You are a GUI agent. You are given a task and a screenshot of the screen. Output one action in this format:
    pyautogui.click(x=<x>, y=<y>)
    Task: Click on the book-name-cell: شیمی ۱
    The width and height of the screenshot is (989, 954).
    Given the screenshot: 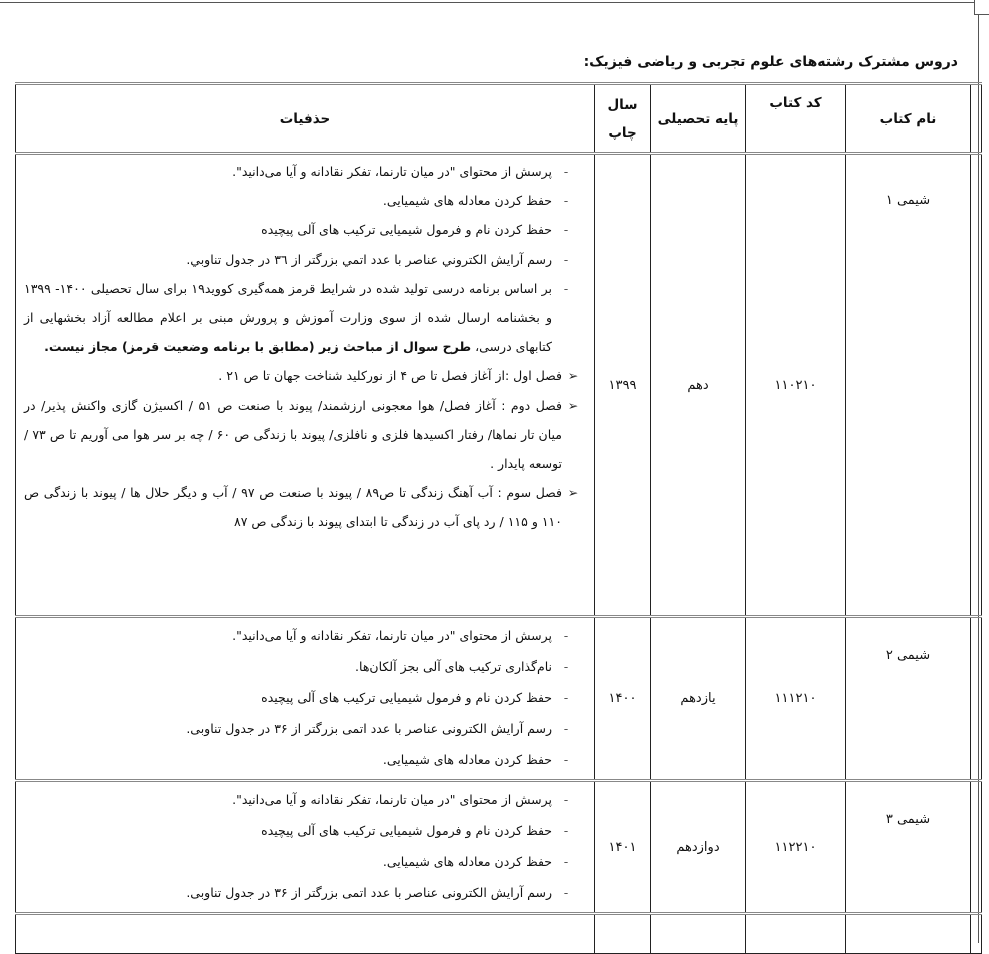 What is the action you would take?
    pyautogui.click(x=908, y=385)
    